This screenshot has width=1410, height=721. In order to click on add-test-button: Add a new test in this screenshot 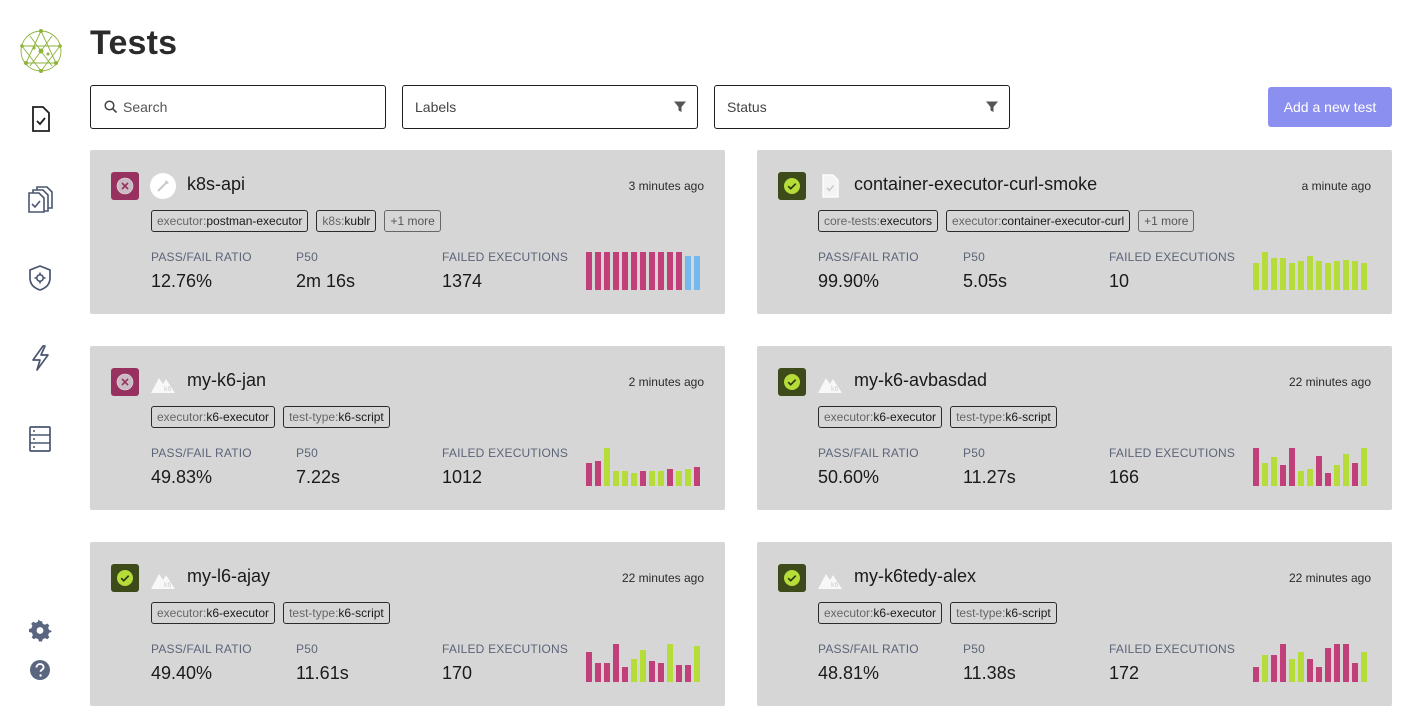, I will do `click(1330, 107)`.